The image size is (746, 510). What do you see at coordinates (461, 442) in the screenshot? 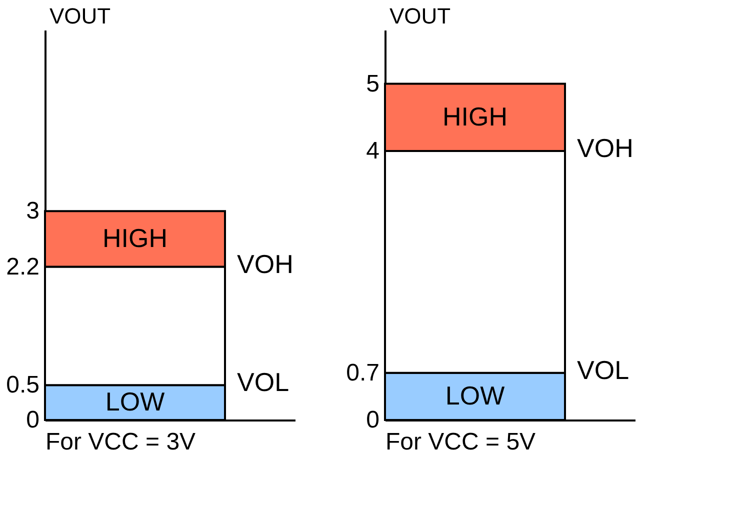
I see `x-axis-title: For VCC = 5V` at bounding box center [461, 442].